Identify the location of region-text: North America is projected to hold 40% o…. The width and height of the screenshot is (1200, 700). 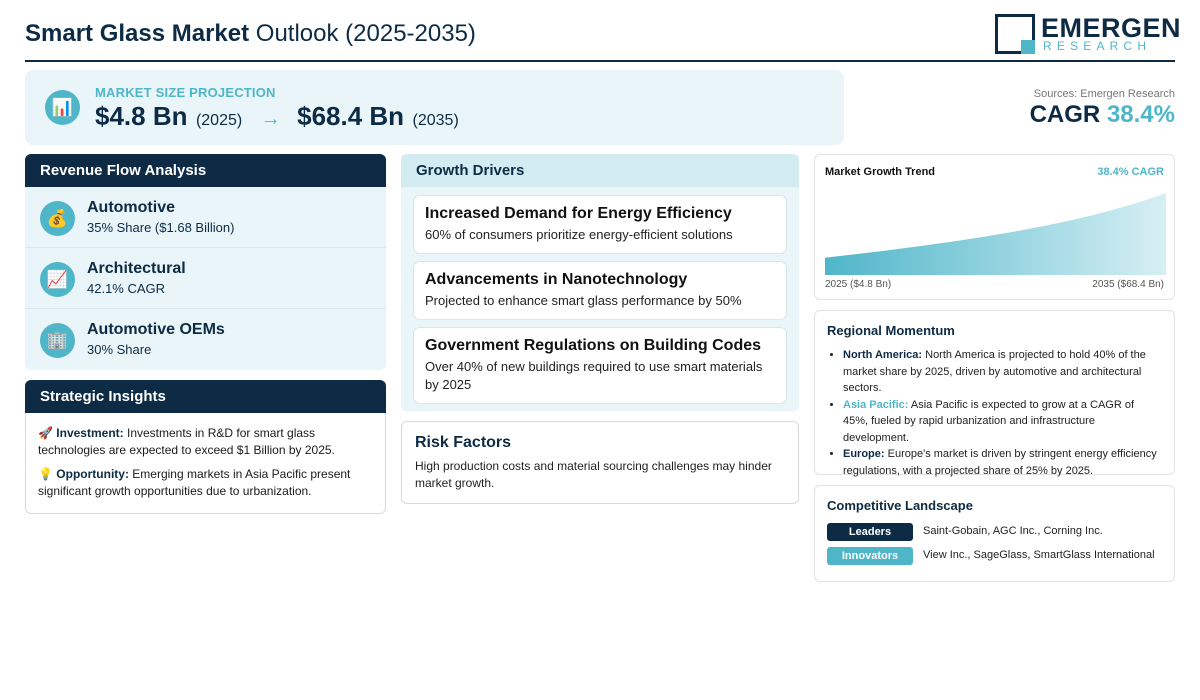
(994, 371).